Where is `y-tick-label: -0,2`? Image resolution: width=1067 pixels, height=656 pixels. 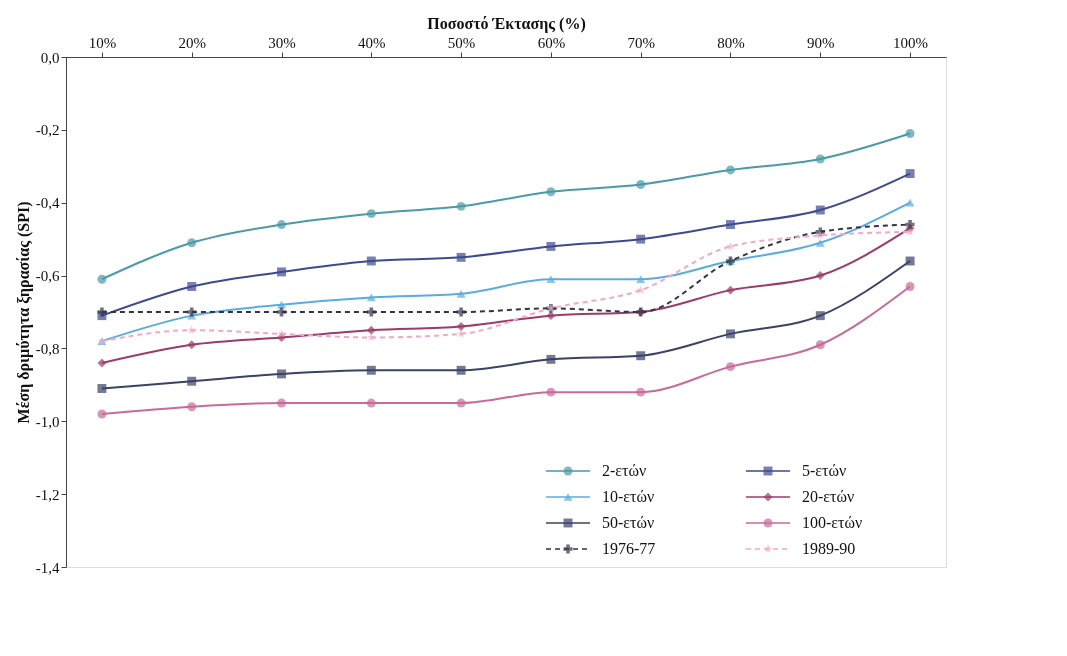
y-tick-label: -0,2 is located at coordinates (47, 130).